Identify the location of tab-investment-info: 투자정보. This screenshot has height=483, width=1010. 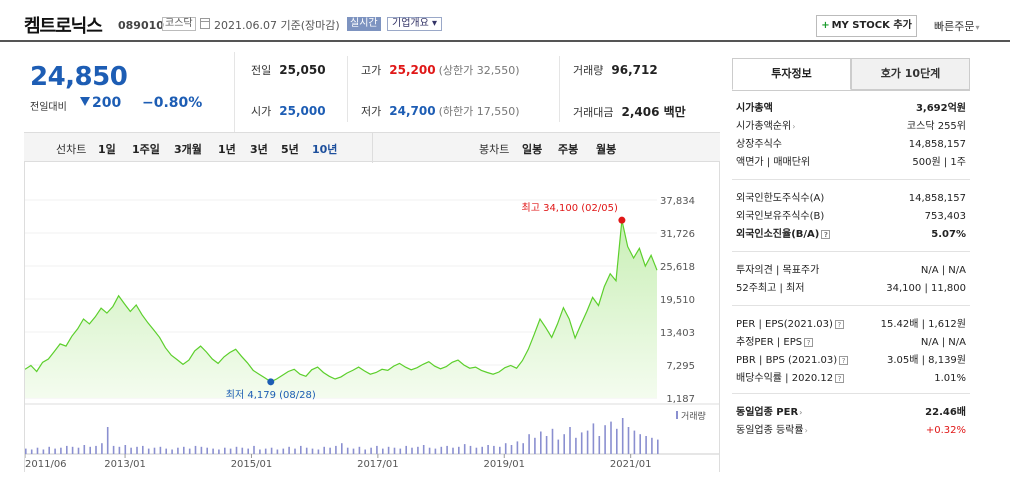
(791, 74).